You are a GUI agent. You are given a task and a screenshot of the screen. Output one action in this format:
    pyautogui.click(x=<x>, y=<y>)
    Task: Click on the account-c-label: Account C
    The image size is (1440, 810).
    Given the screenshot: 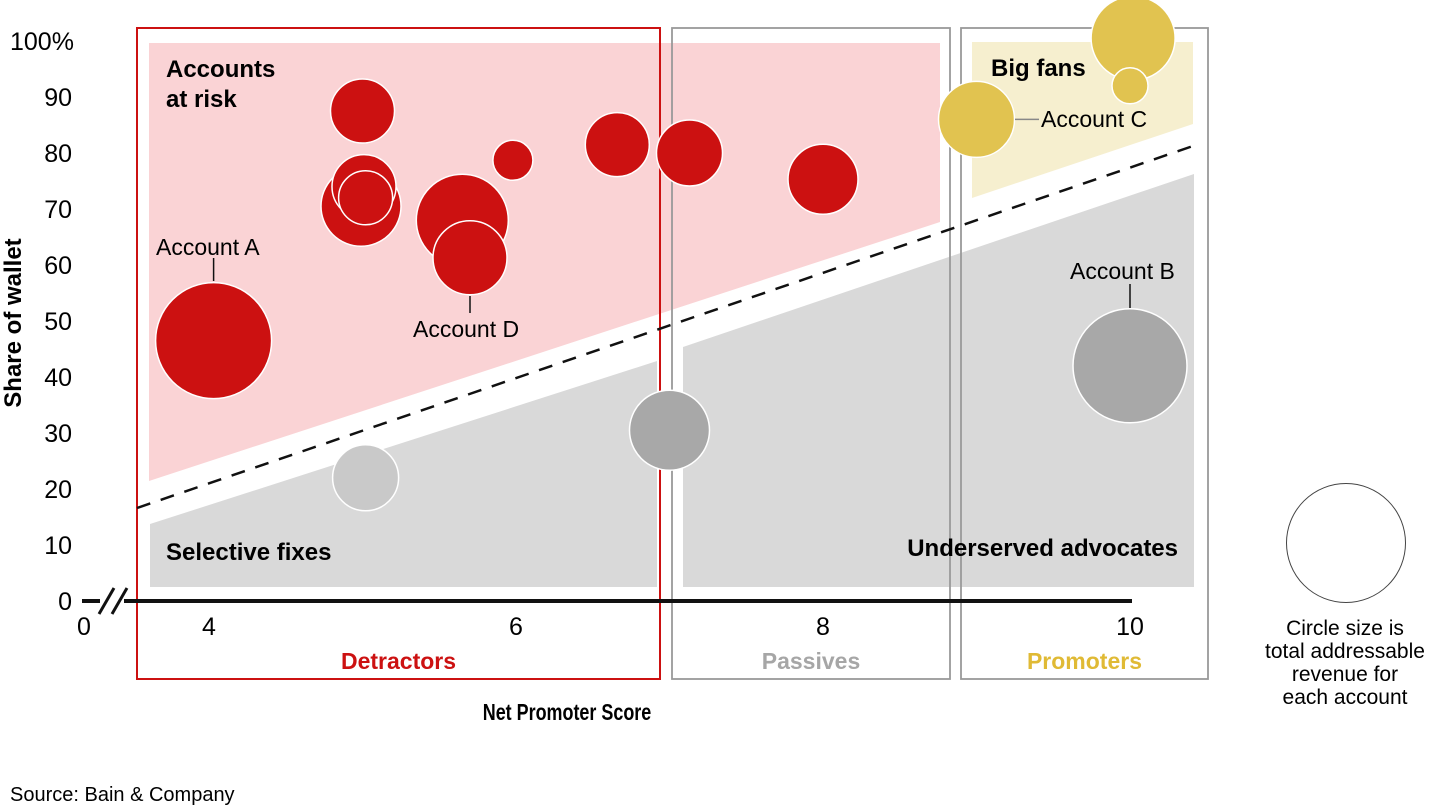 What is the action you would take?
    pyautogui.click(x=1094, y=119)
    